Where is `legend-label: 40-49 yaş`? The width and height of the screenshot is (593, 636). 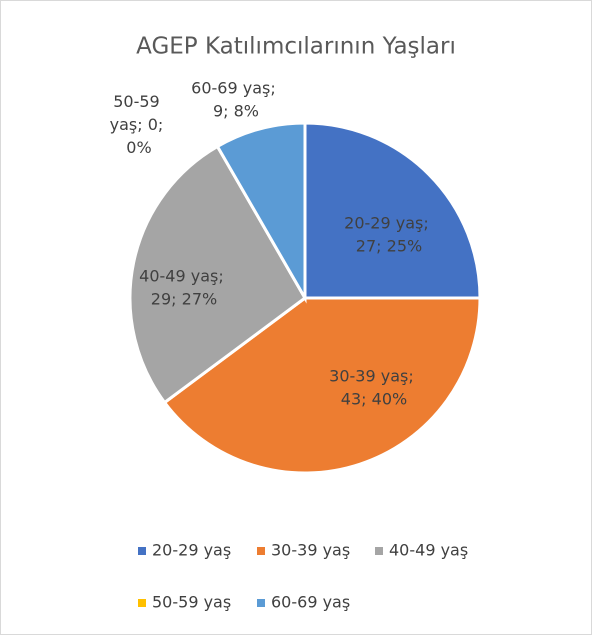 legend-label: 40-49 yaş is located at coordinates (428, 550).